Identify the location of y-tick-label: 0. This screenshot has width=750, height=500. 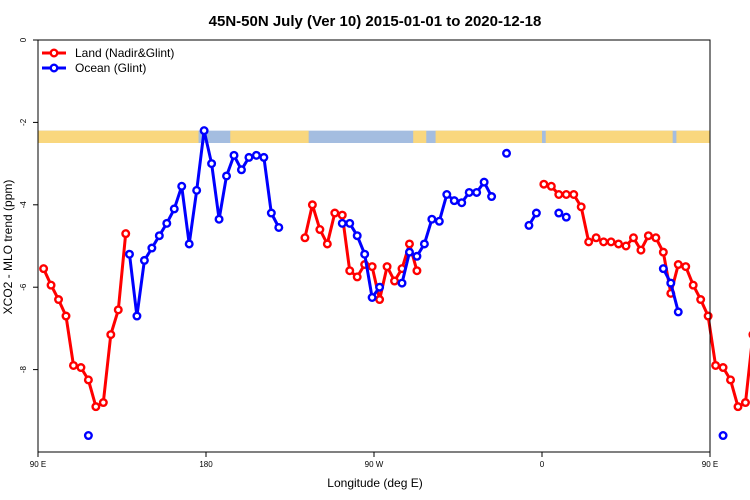
(23, 39).